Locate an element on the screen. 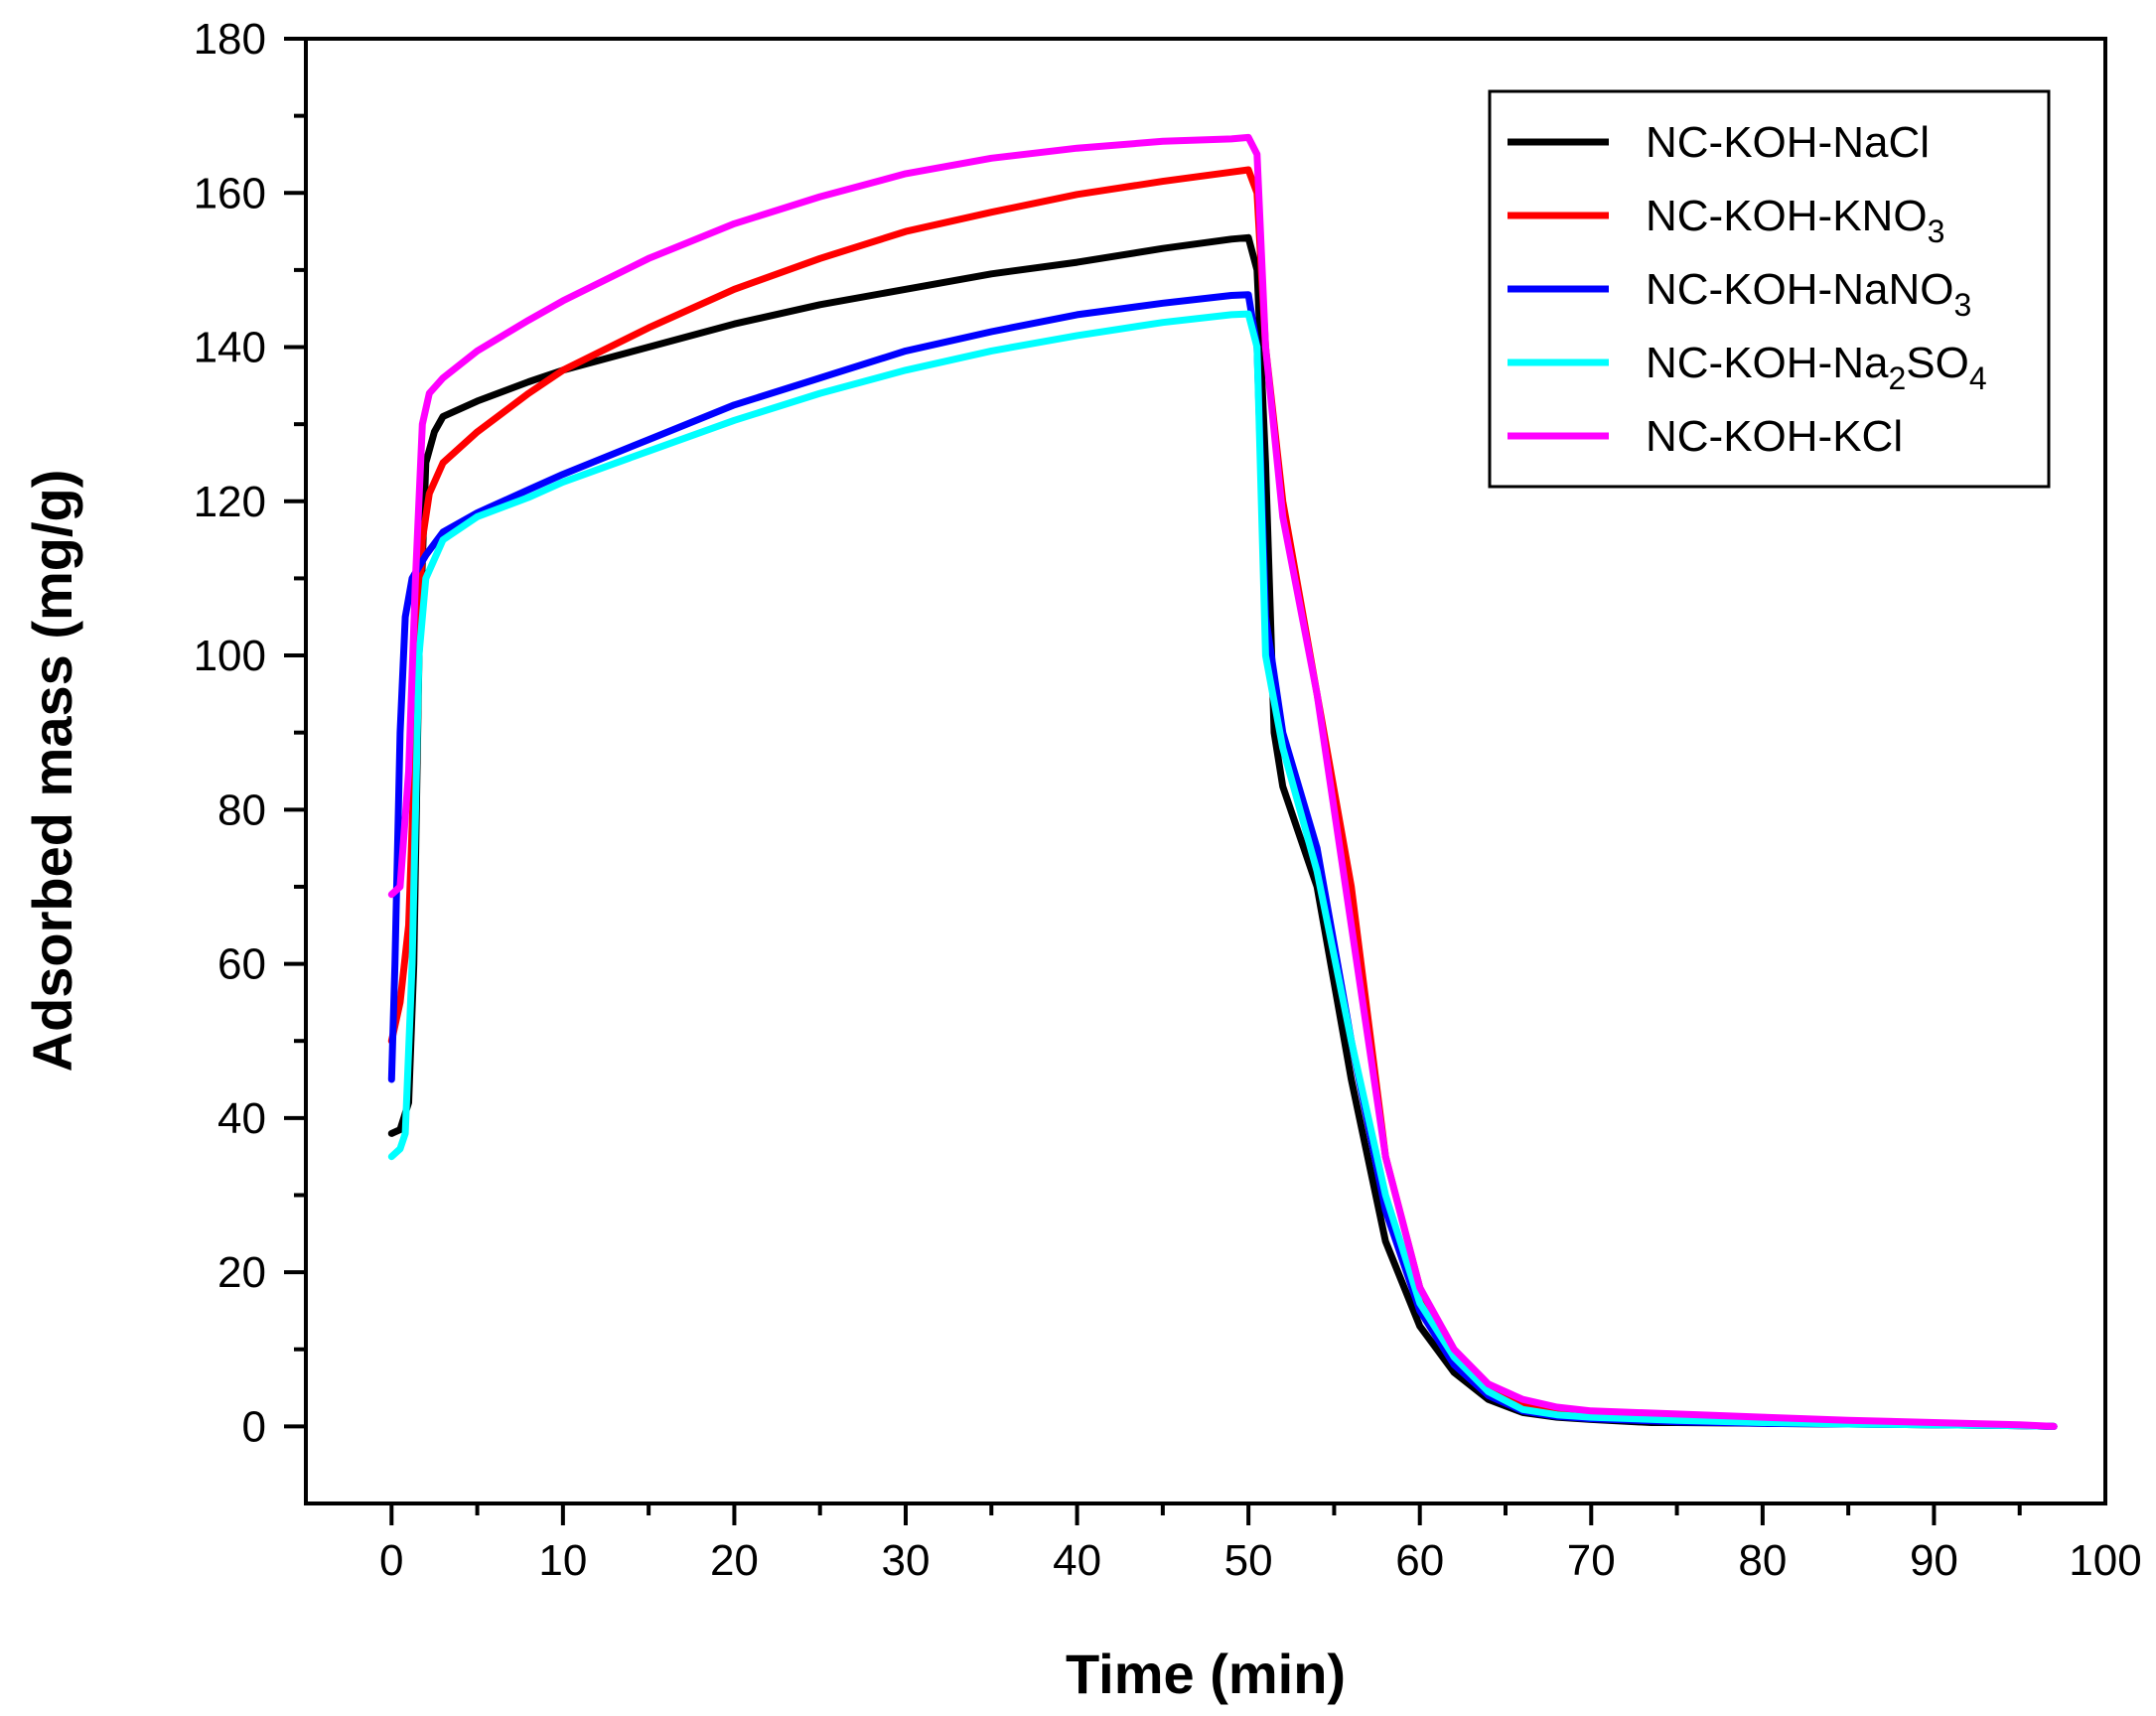 This screenshot has height=1716, width=2156. y-tick-label: 20 is located at coordinates (241, 1273).